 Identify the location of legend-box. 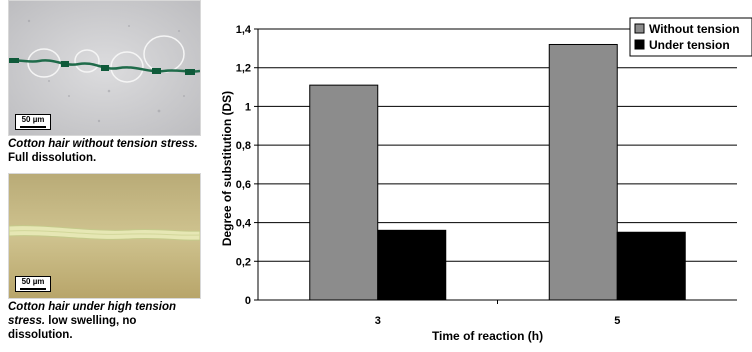
(690, 37).